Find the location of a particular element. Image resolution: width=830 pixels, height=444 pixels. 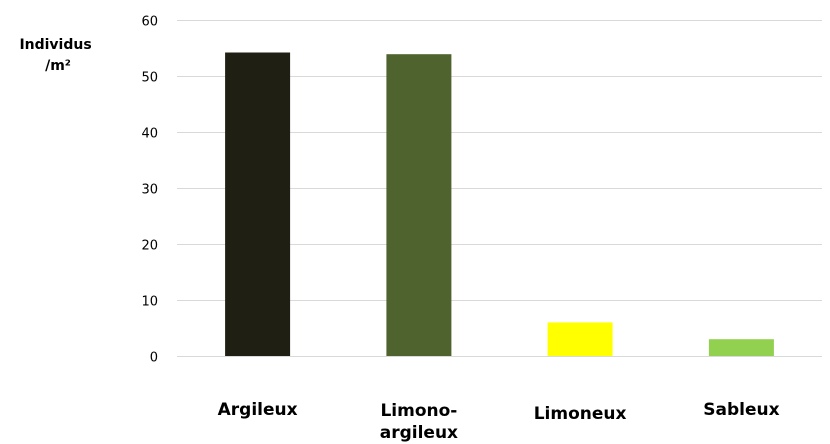

x-category-label-line: Limoneux is located at coordinates (580, 414).